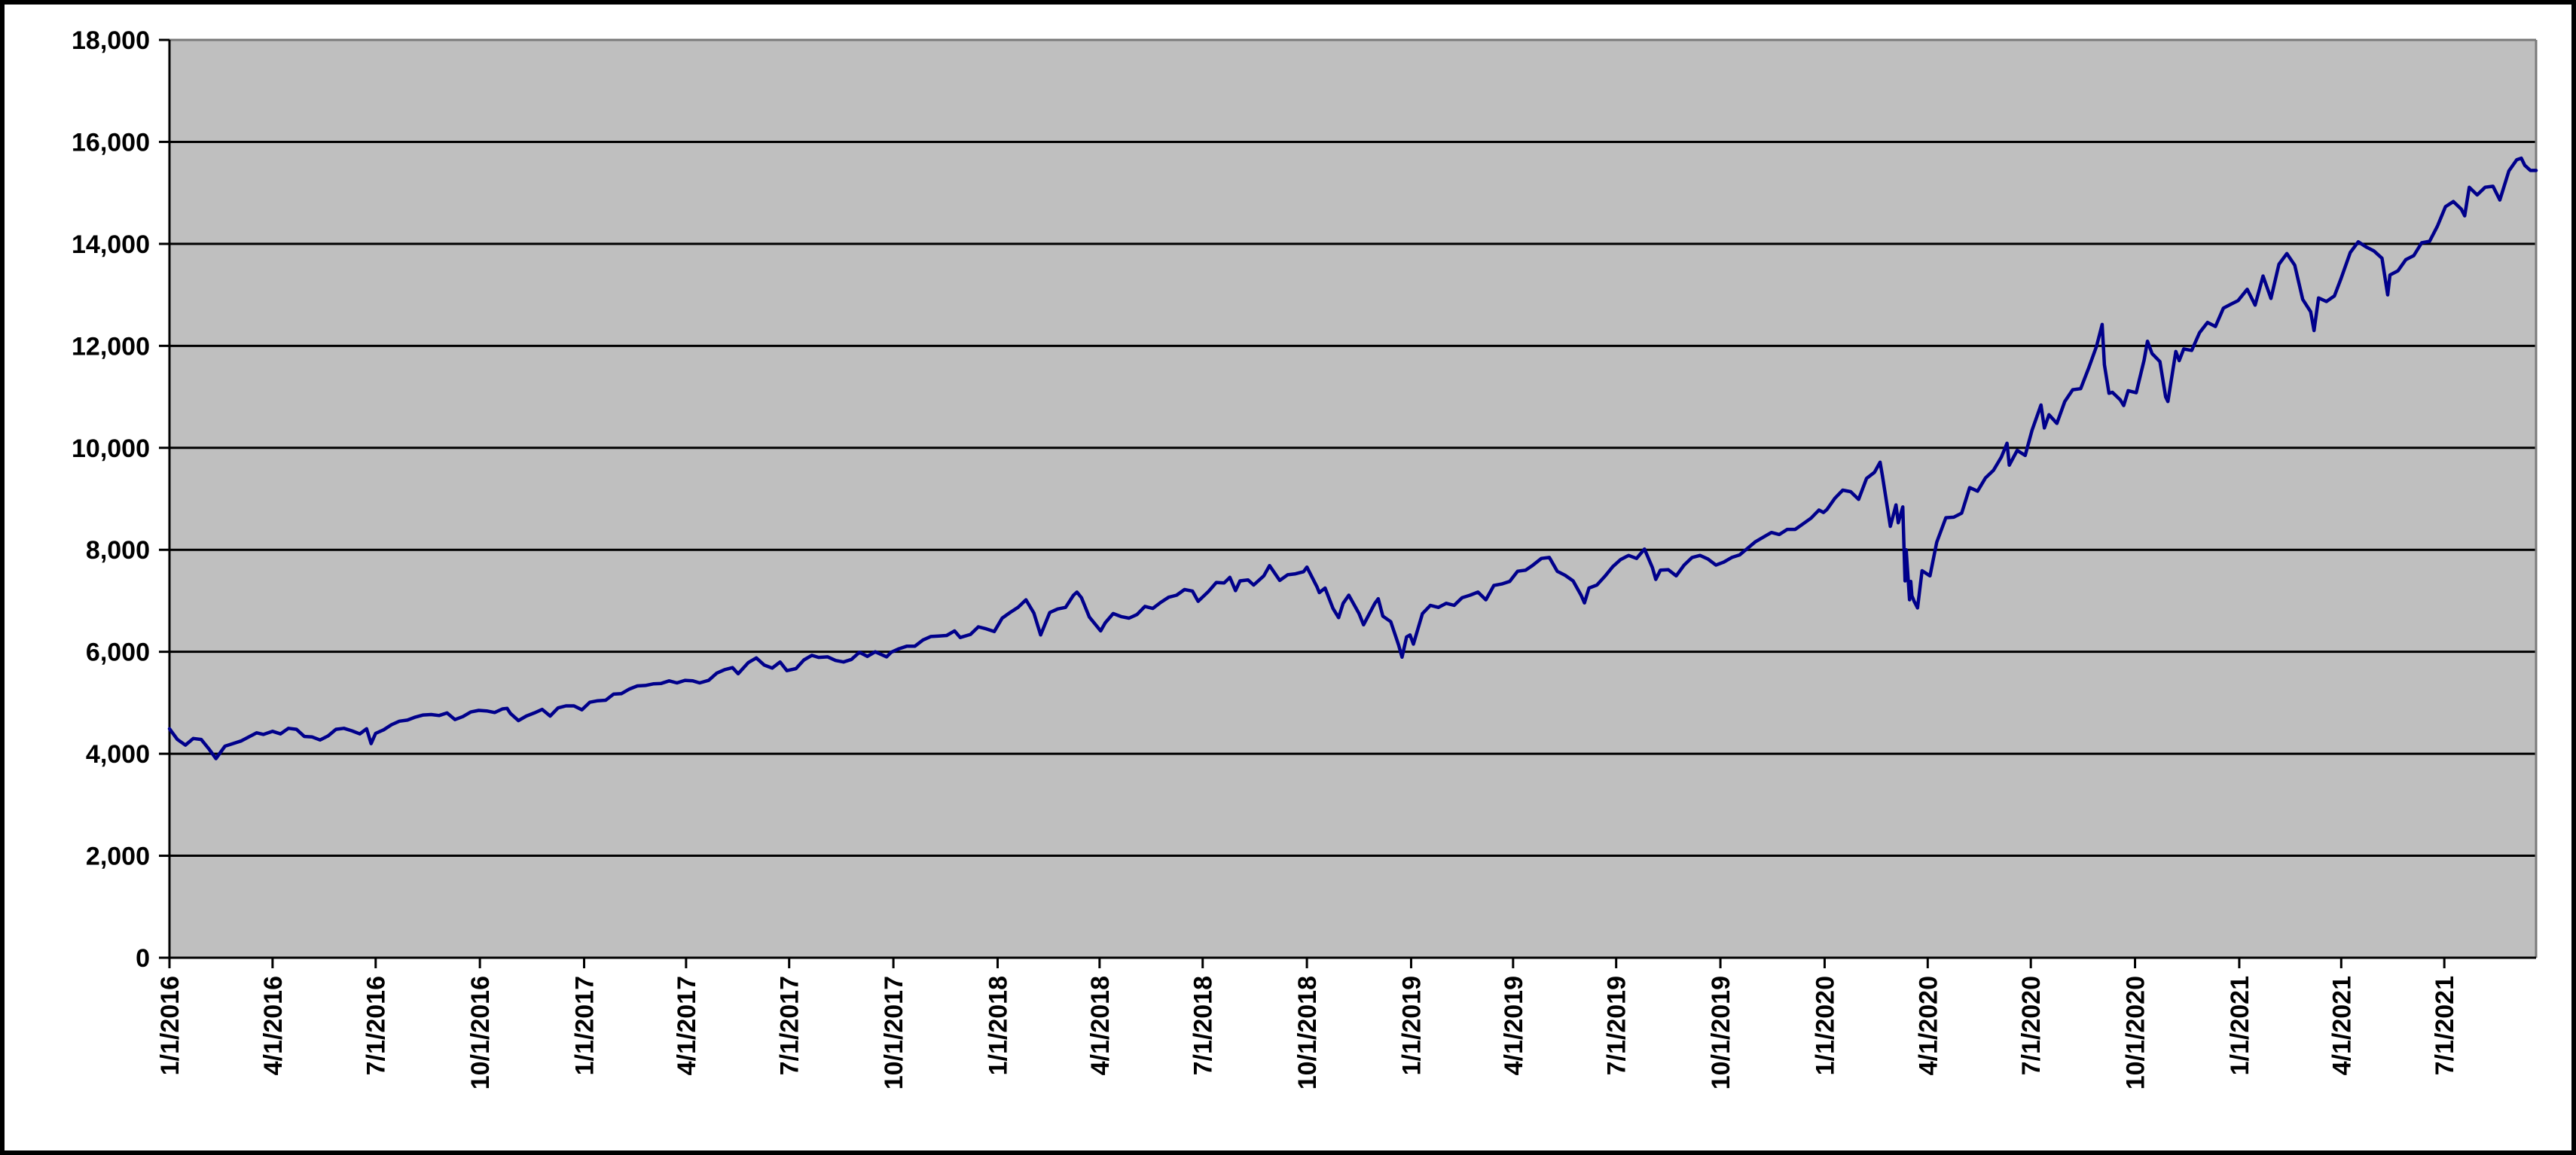 This screenshot has height=1155, width=2576. I want to click on y-axis-label: 16,000, so click(111, 142).